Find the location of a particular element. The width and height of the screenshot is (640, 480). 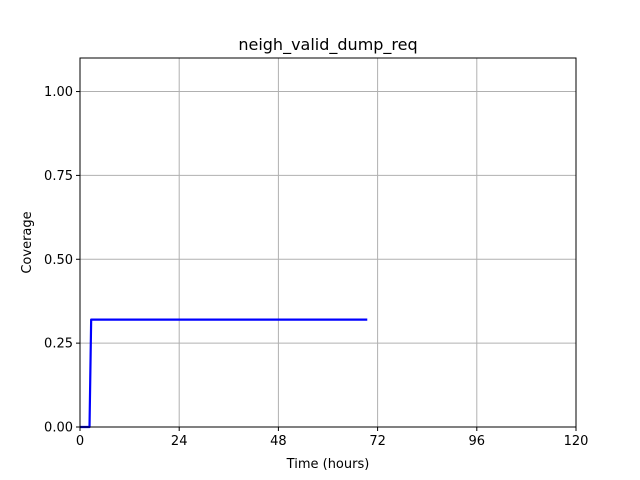

y-tick-label: 1.00 is located at coordinates (58, 92).